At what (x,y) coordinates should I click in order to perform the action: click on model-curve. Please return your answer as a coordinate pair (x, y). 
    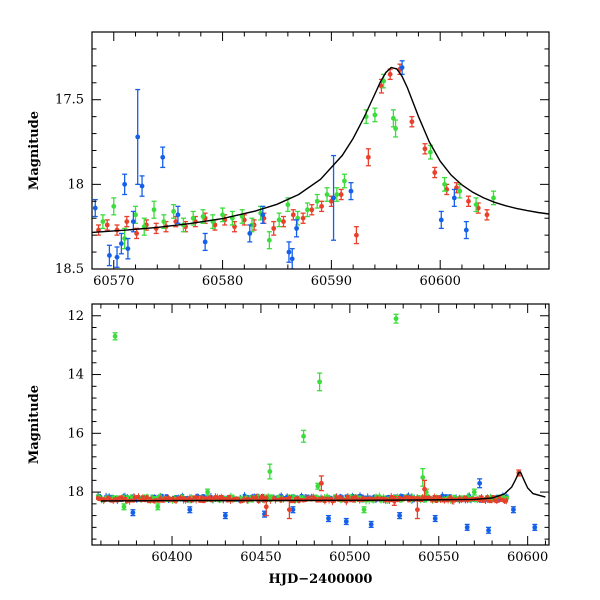
    Looking at the image, I should click on (323, 486).